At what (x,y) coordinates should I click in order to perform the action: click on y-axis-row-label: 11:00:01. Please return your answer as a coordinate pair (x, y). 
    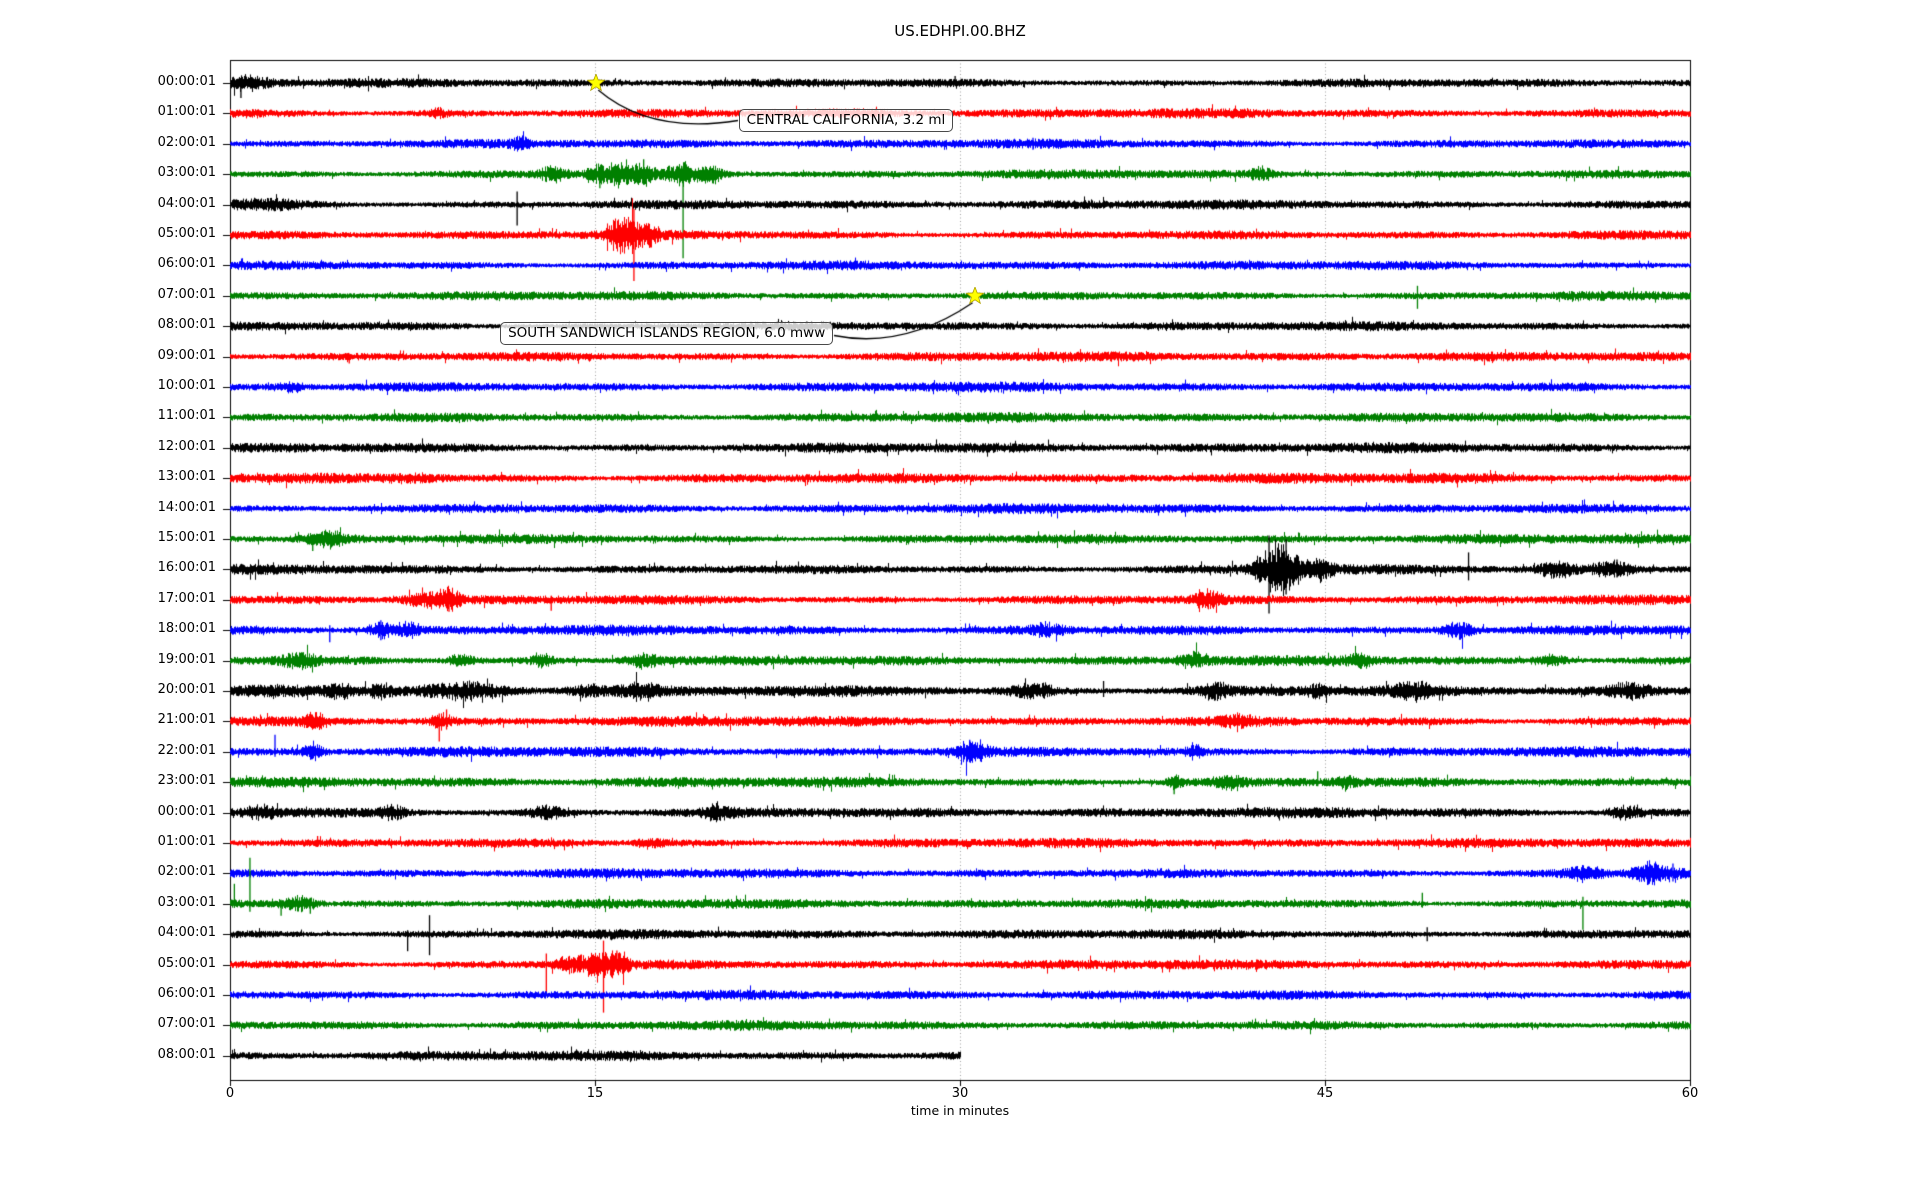
    Looking at the image, I should click on (186, 416).